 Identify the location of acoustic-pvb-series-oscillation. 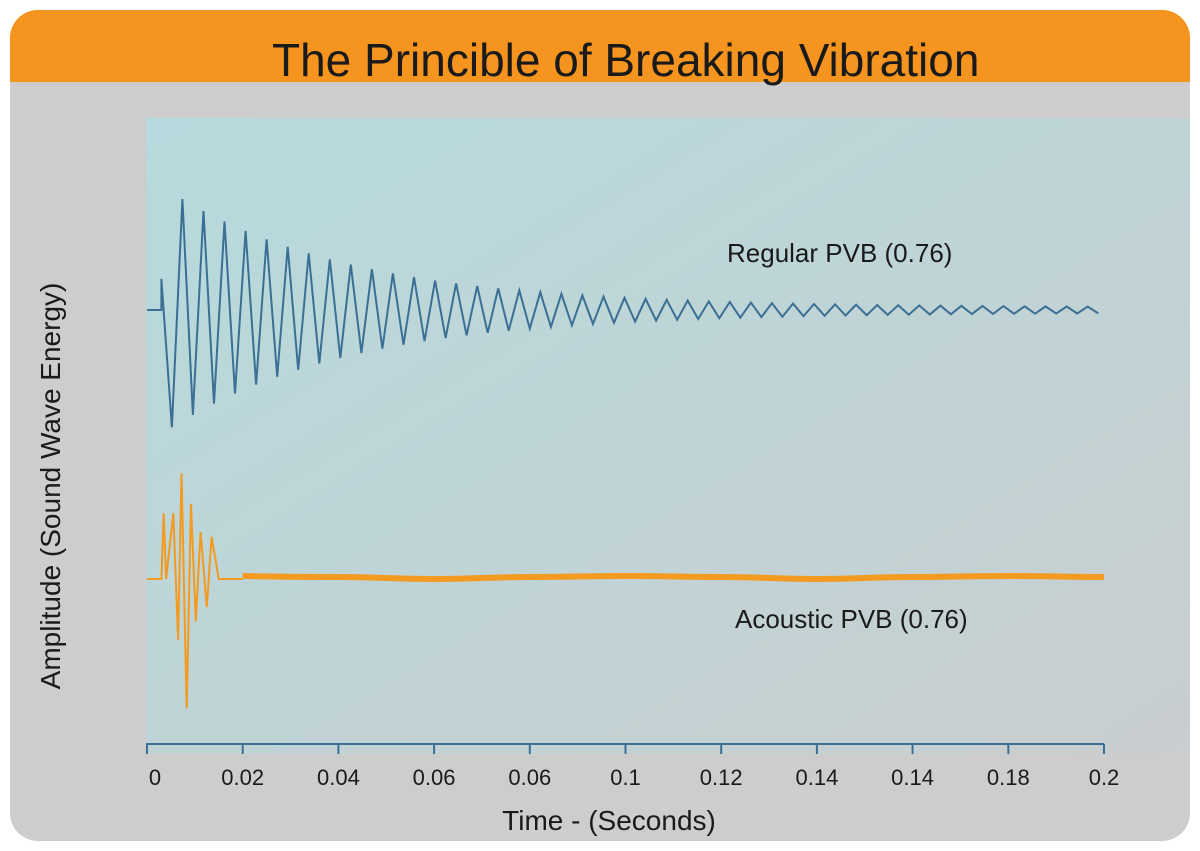
(195, 591).